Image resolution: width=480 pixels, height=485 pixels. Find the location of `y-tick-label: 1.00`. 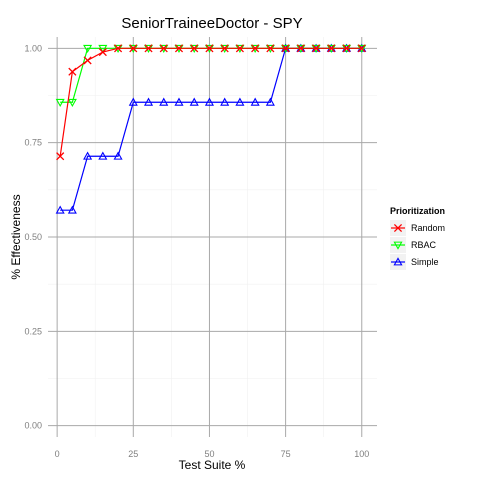

y-tick-label: 1.00 is located at coordinates (33, 48).